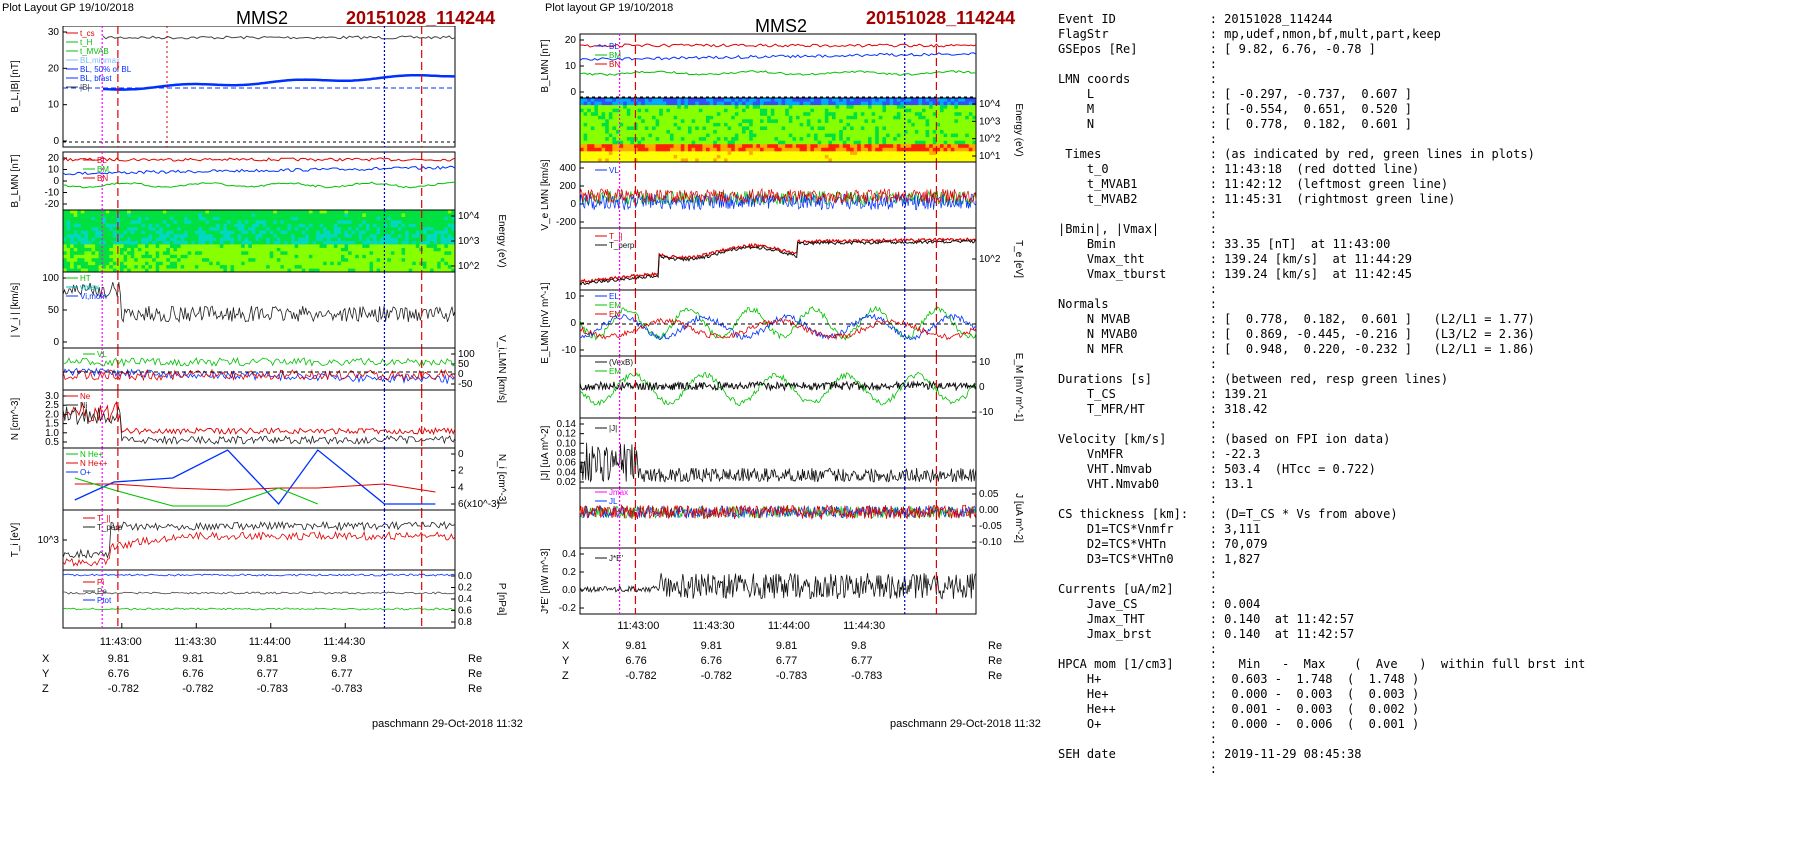 This screenshot has width=1804, height=841. Describe the element at coordinates (52, 442) in the screenshot. I see `tick-label: 0.5` at that location.